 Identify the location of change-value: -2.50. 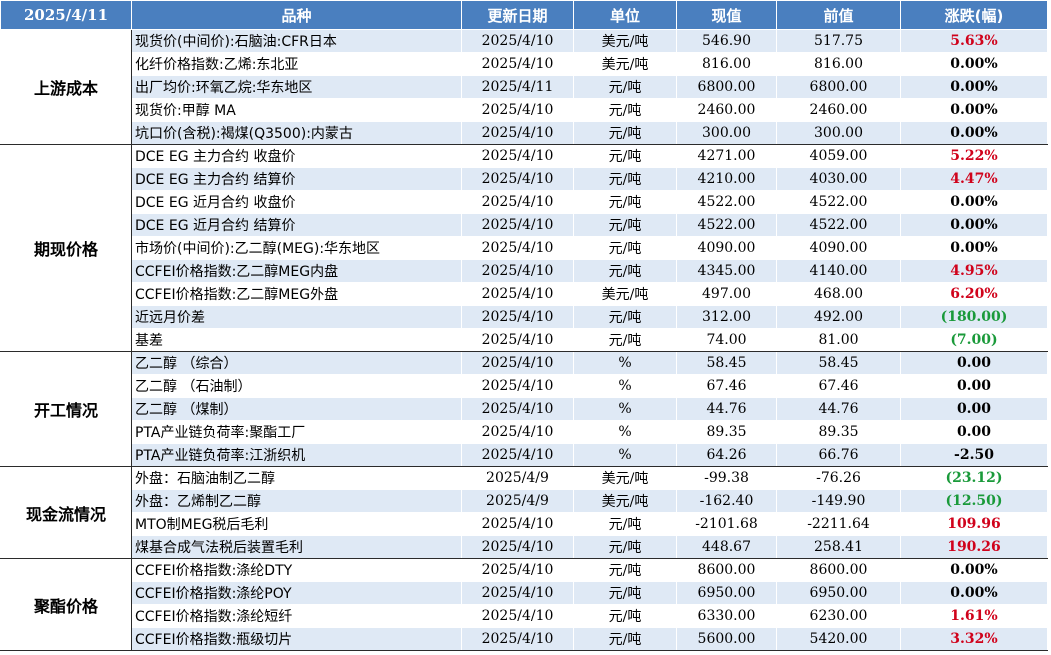
(974, 455).